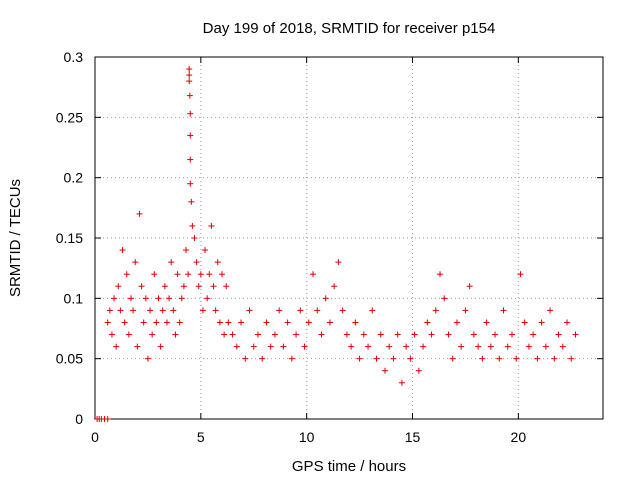  What do you see at coordinates (69, 359) in the screenshot?
I see `y-tick-label: 0.05` at bounding box center [69, 359].